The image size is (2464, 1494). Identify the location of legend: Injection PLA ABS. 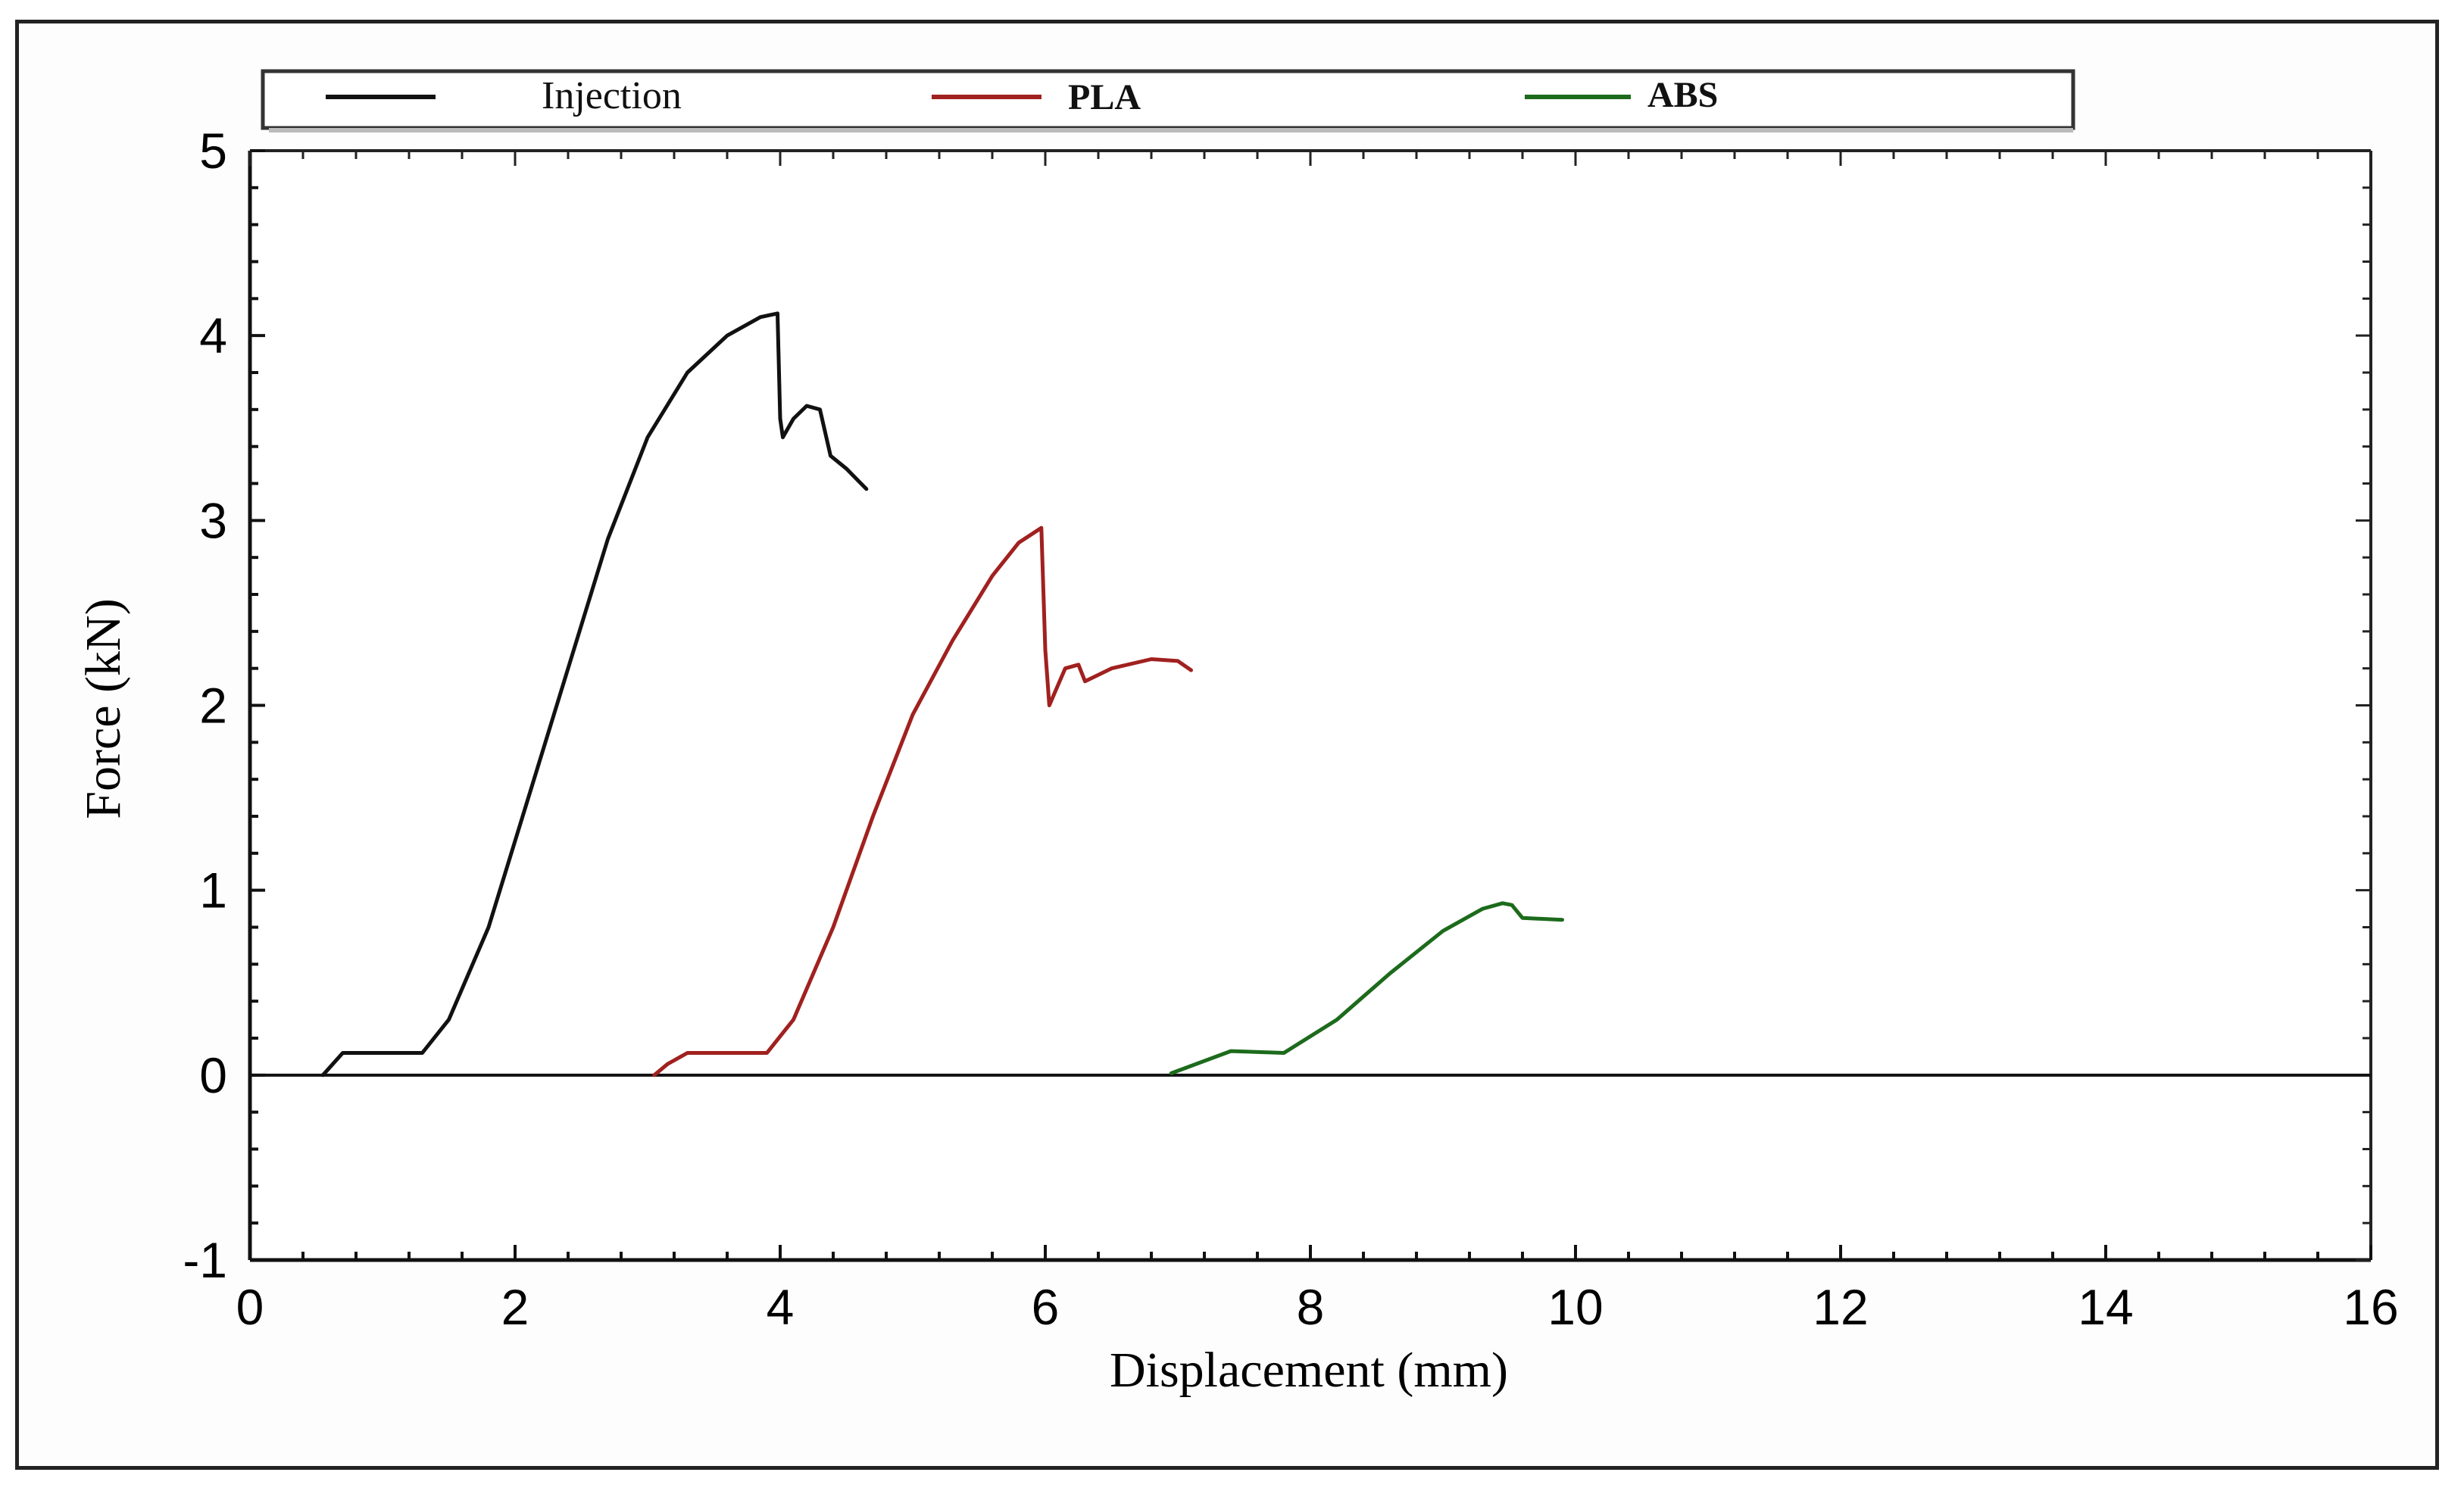
(1168, 101).